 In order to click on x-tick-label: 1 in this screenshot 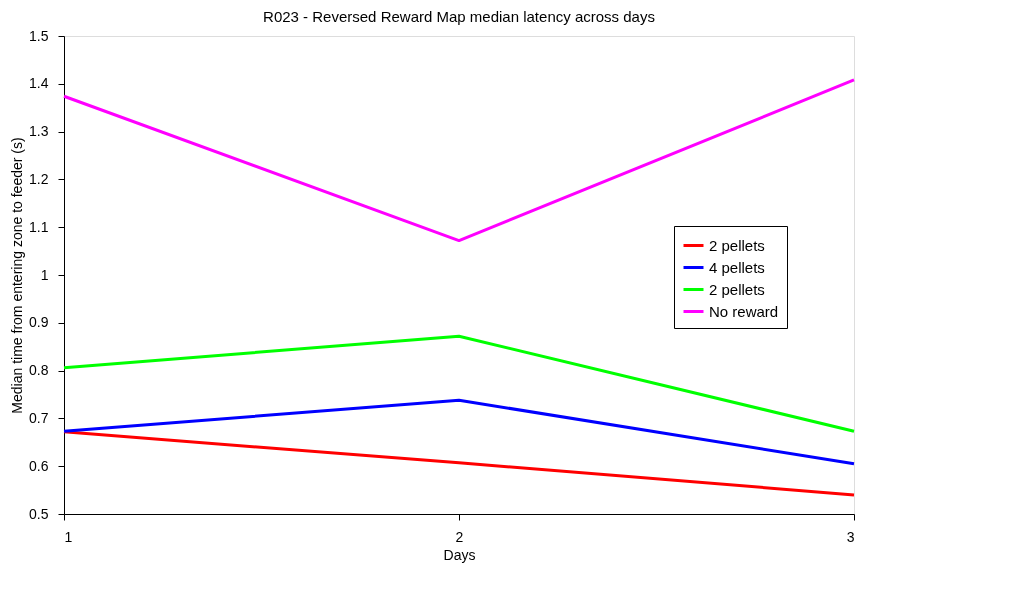, I will do `click(68, 536)`.